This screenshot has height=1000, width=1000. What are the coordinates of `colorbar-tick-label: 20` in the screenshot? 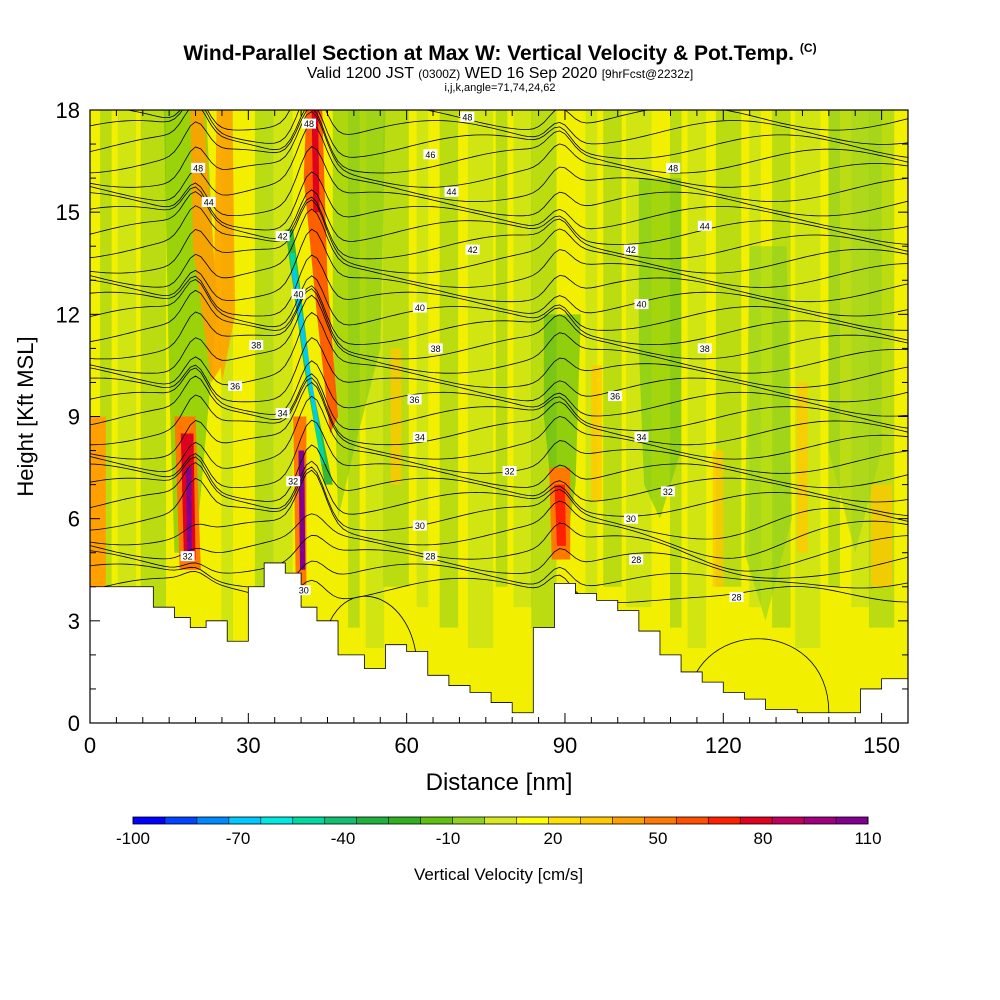 It's located at (553, 838).